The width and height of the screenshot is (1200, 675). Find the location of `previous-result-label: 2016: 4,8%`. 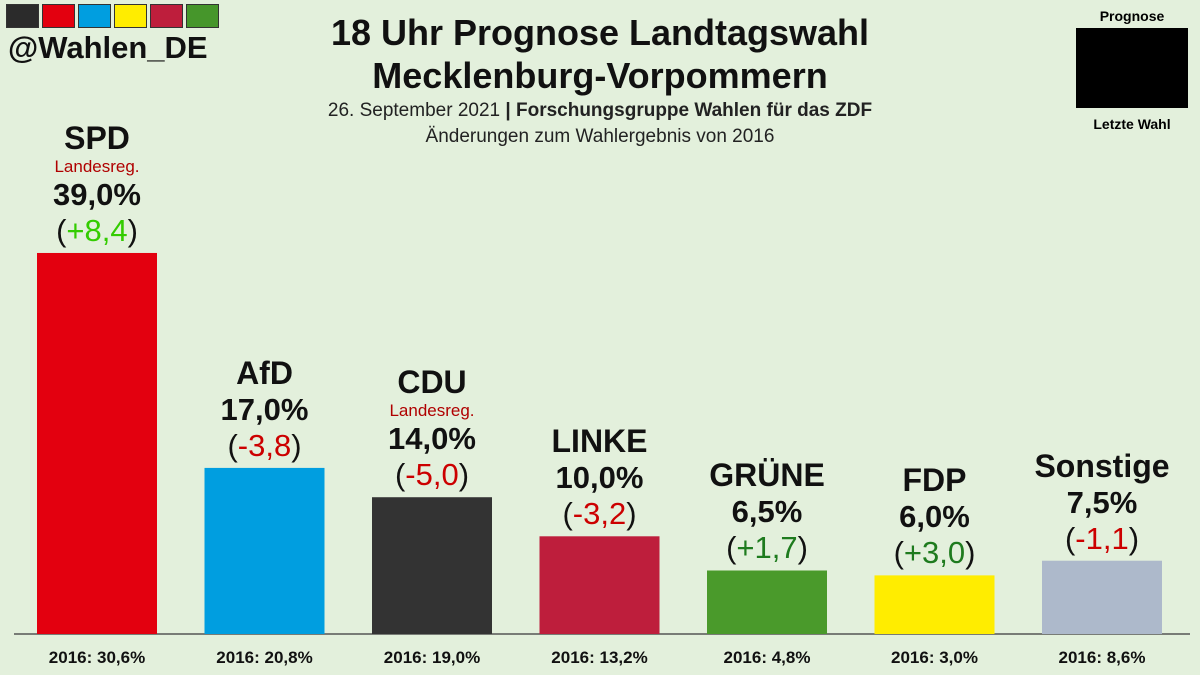

previous-result-label: 2016: 4,8% is located at coordinates (767, 657).